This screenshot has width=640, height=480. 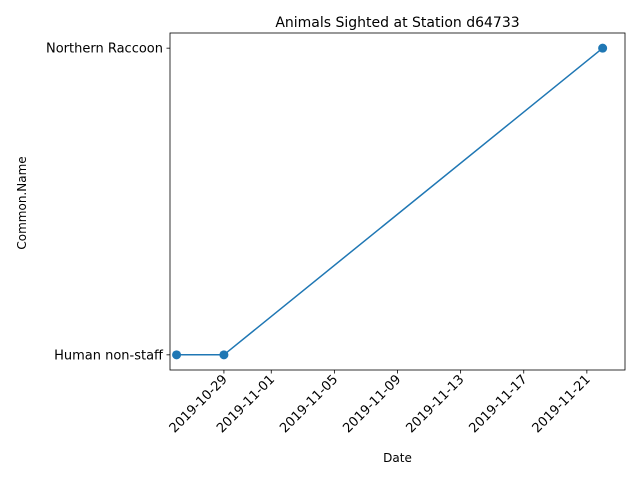 What do you see at coordinates (397, 23) in the screenshot?
I see `chart-title: Animals Sighted at Station d64733` at bounding box center [397, 23].